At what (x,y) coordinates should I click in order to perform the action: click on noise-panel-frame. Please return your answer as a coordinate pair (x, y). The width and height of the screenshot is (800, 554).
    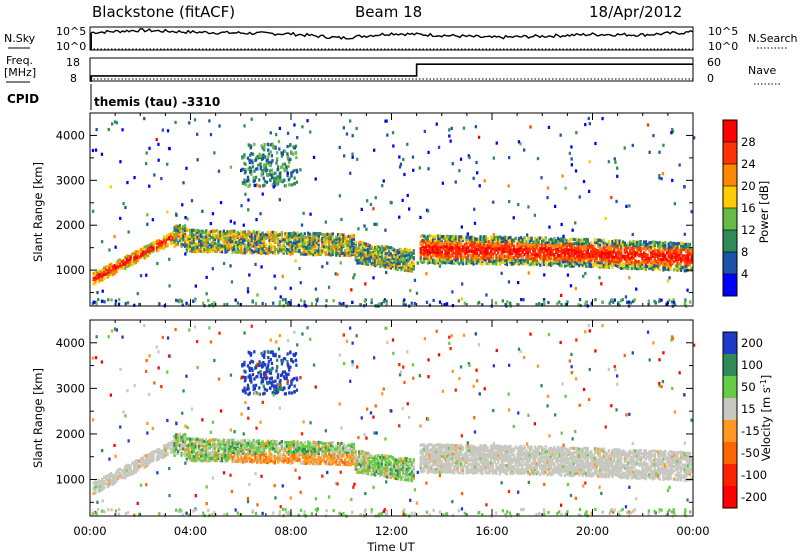
    Looking at the image, I should click on (391, 38).